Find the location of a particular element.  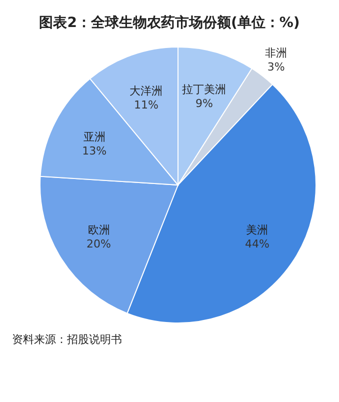

slice-label: 欧洲 is located at coordinates (99, 229).